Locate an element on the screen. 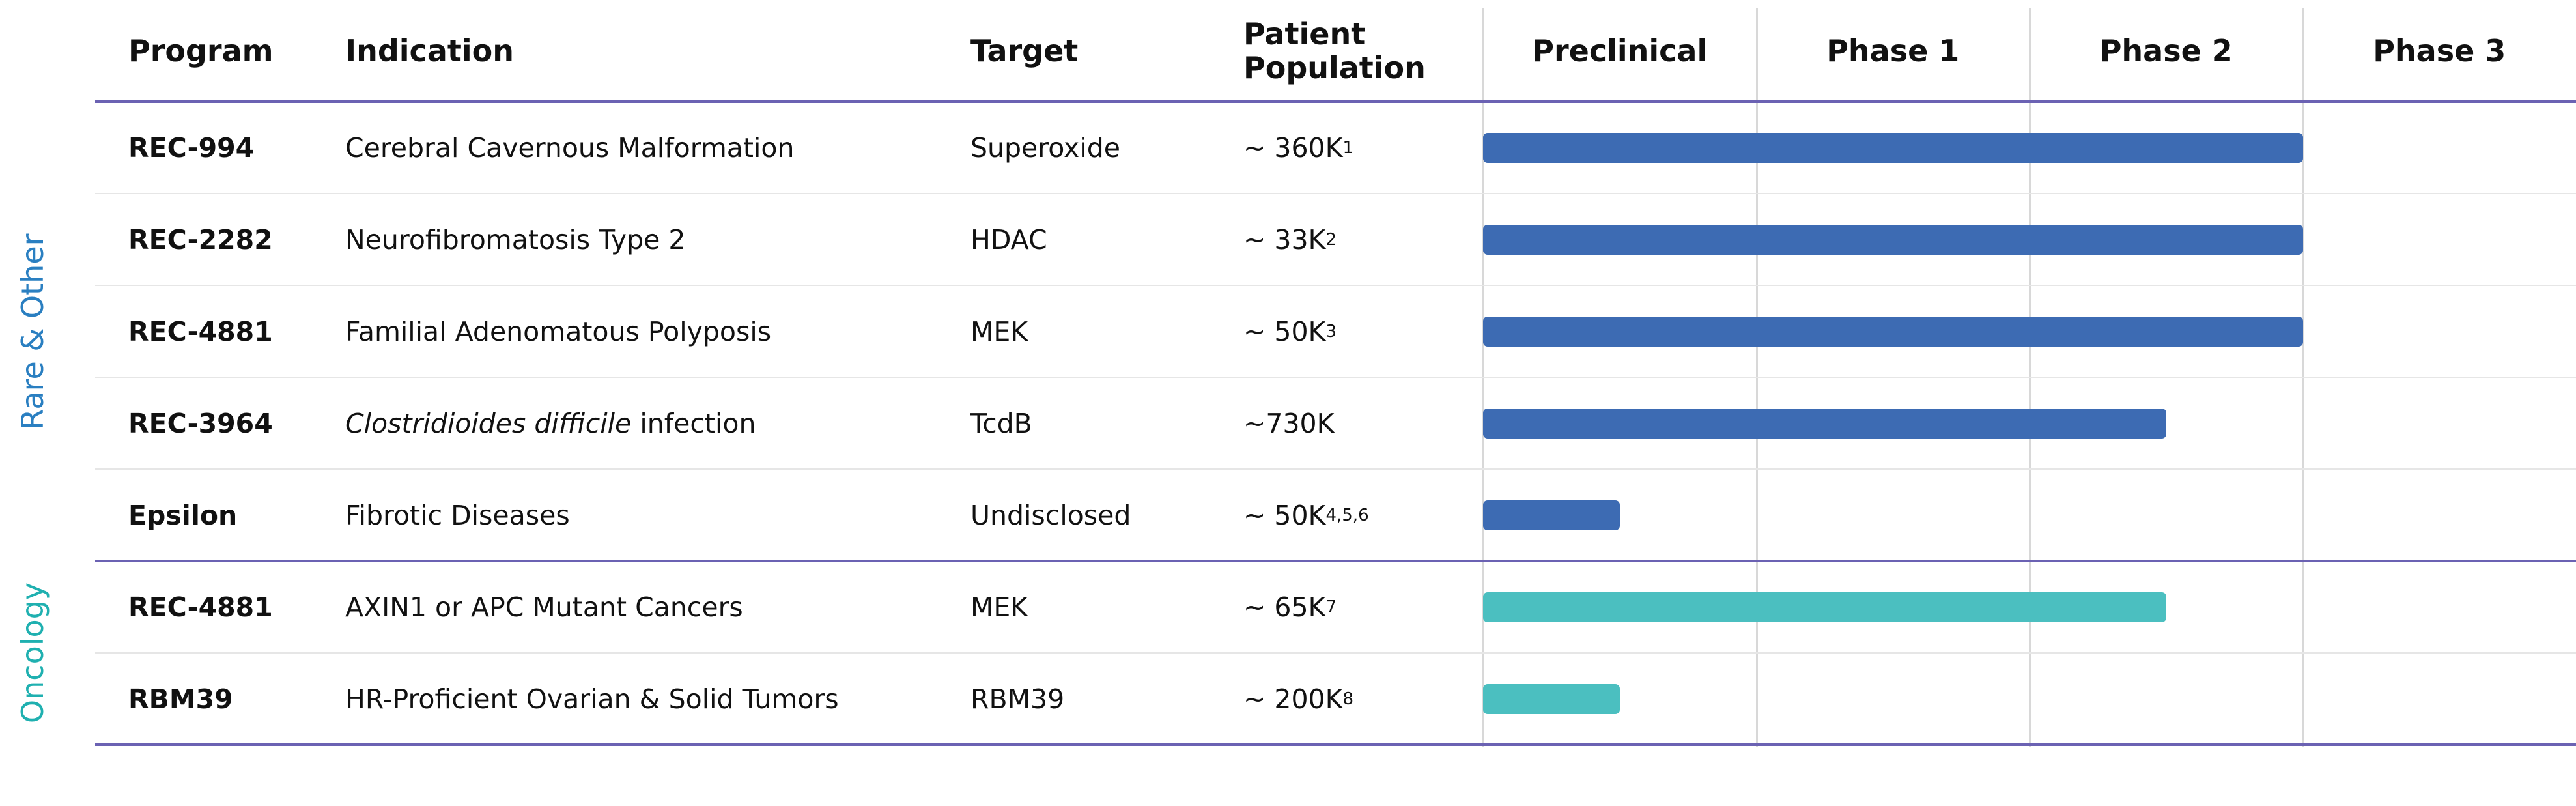 The image size is (2576, 806). program-cell: REC-3964 is located at coordinates (200, 423).